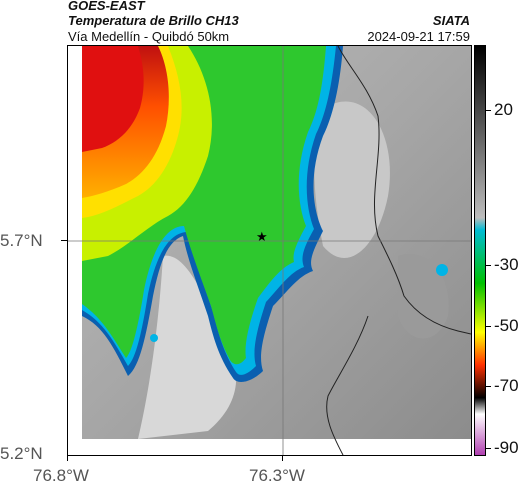  I want to click on colorbar, so click(480, 250).